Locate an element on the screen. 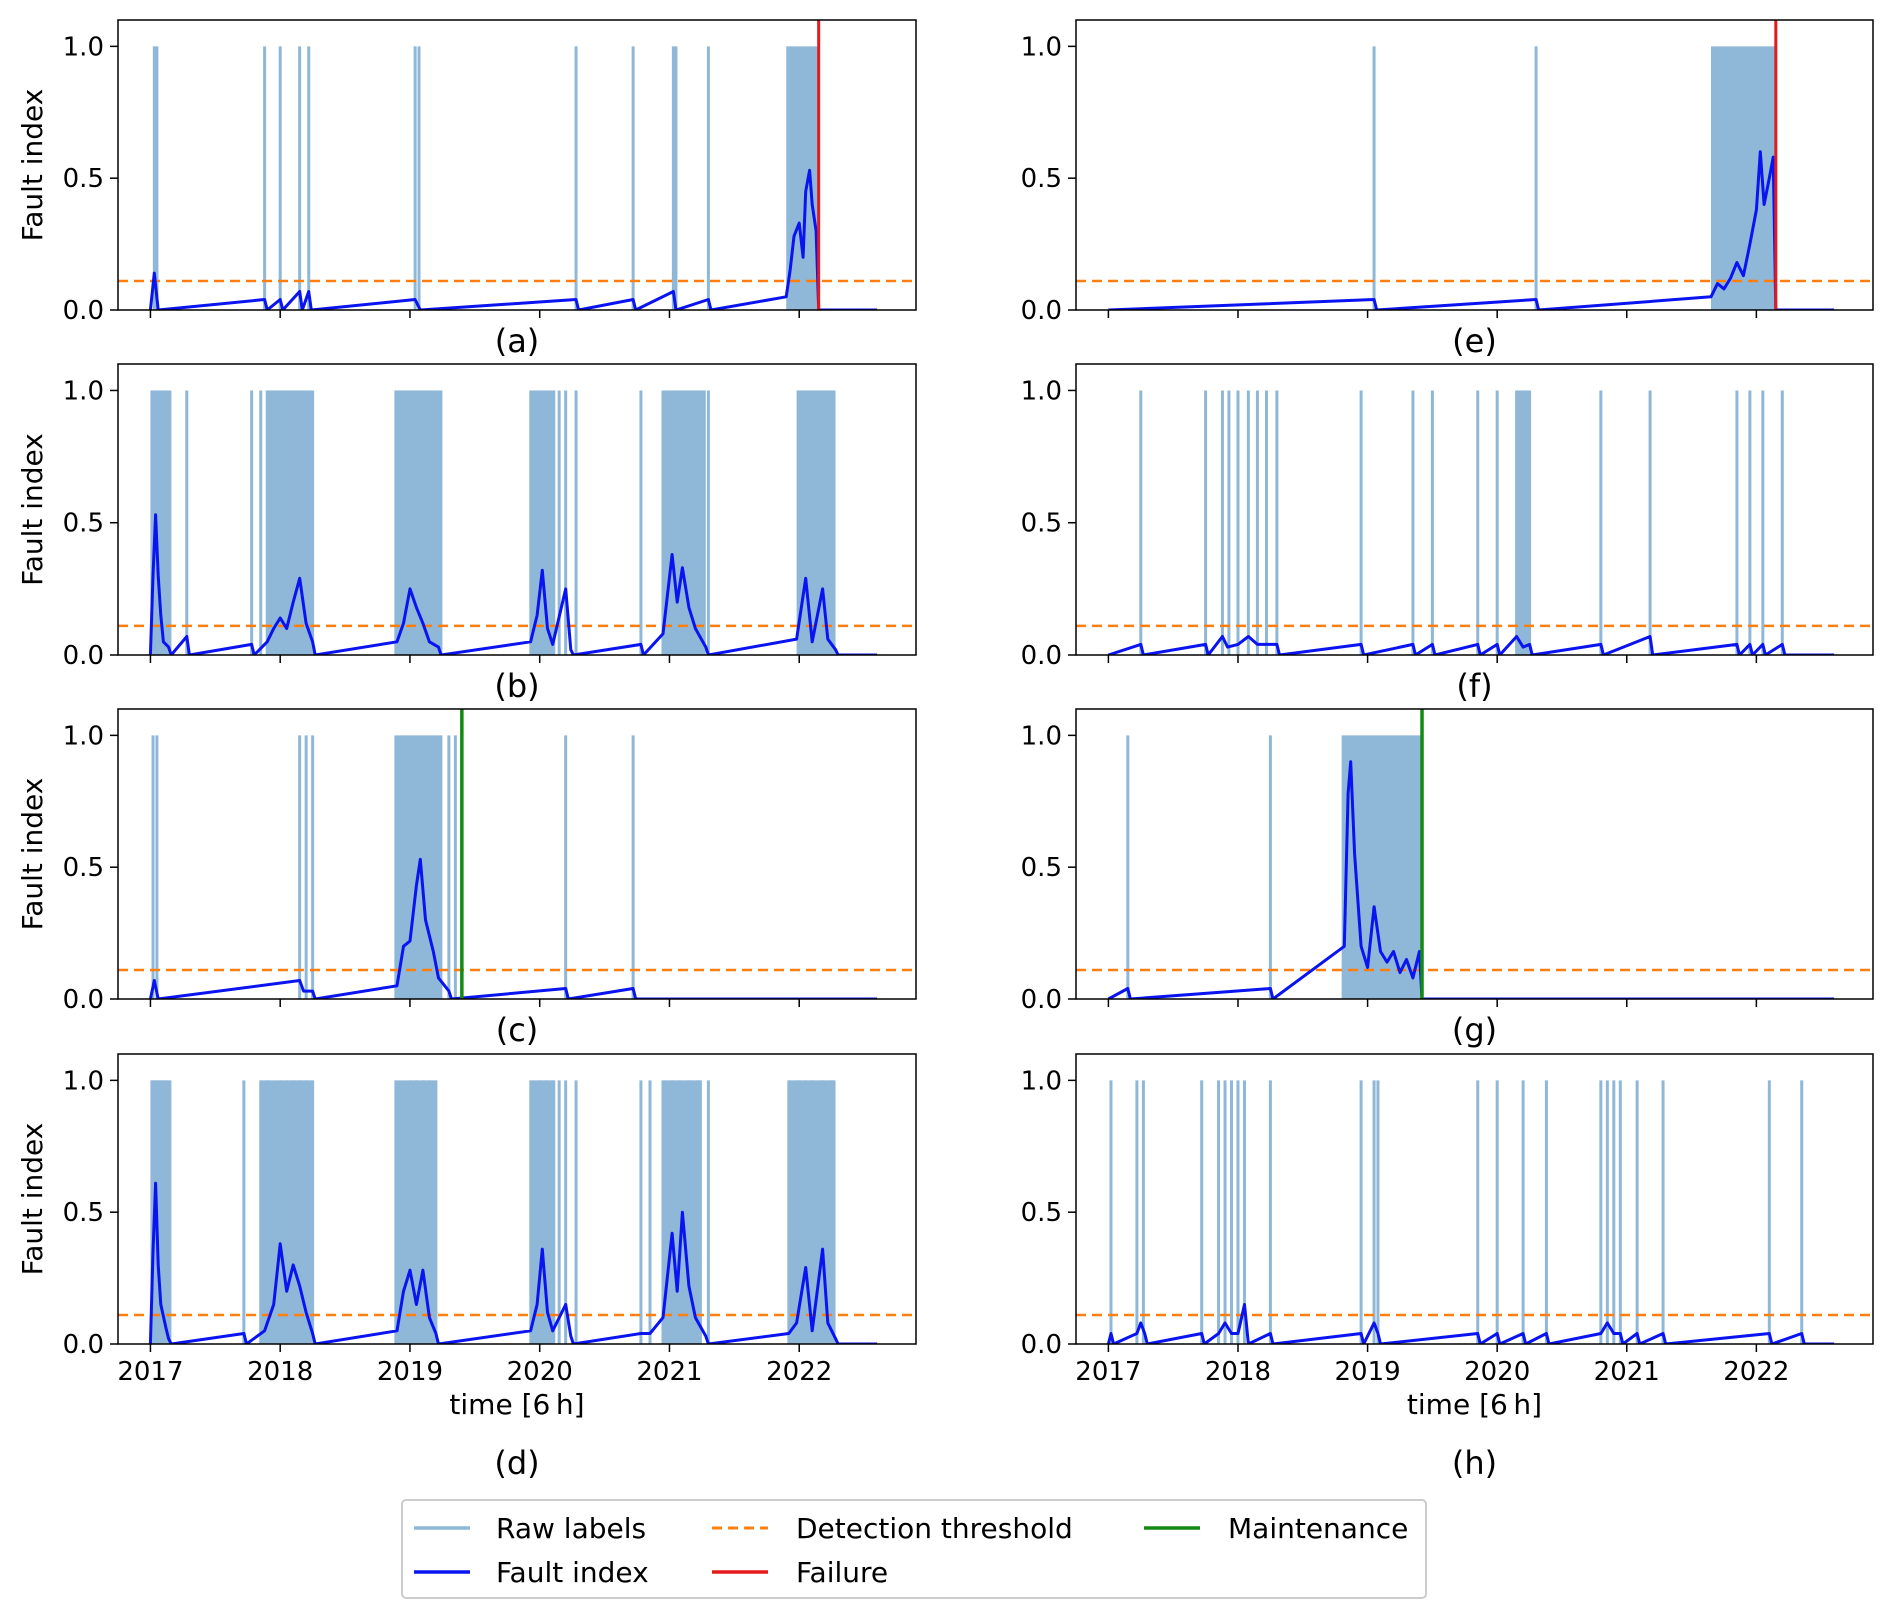 This screenshot has width=1892, height=1616. legend-maintenance-label: Maintenance is located at coordinates (1318, 1528).